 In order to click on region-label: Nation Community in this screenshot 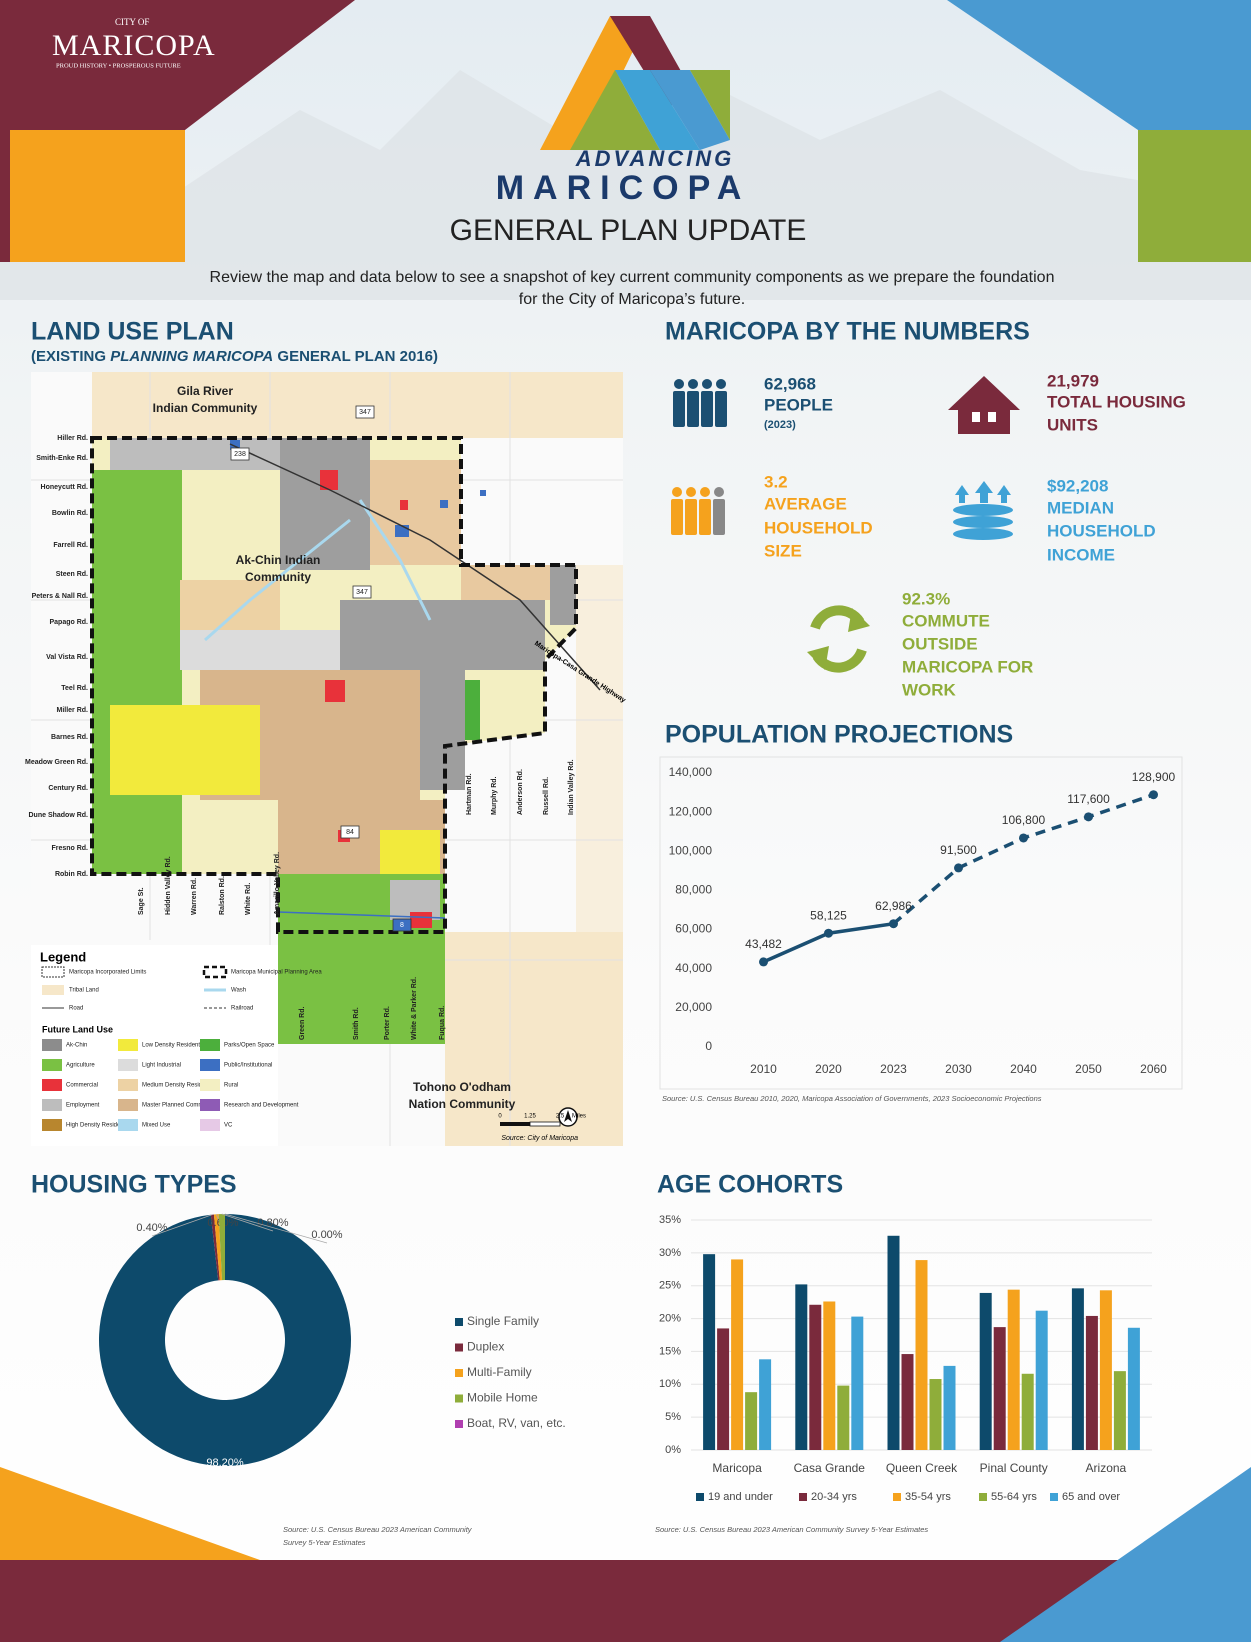, I will do `click(462, 1104)`.